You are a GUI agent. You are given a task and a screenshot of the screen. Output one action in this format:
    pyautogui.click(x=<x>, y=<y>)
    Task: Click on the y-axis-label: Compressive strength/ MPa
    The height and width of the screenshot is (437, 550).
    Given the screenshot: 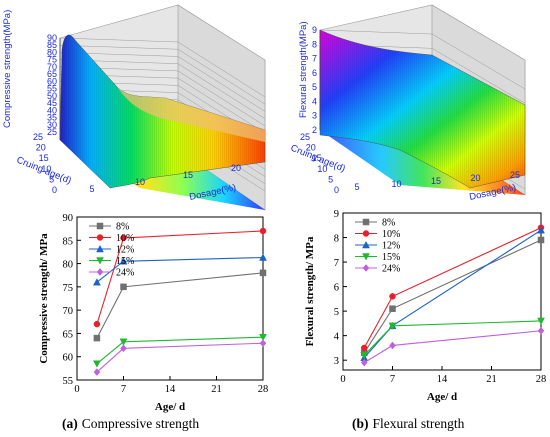 What is the action you would take?
    pyautogui.click(x=44, y=298)
    